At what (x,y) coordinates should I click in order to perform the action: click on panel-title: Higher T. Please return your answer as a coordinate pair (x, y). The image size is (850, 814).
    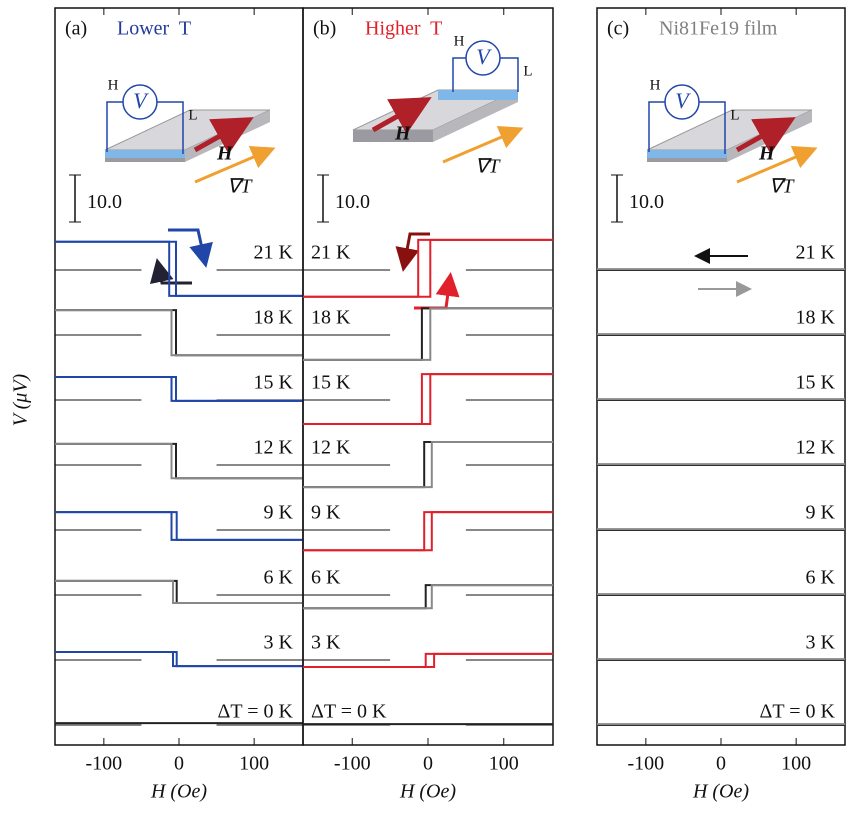
    Looking at the image, I should click on (403, 29).